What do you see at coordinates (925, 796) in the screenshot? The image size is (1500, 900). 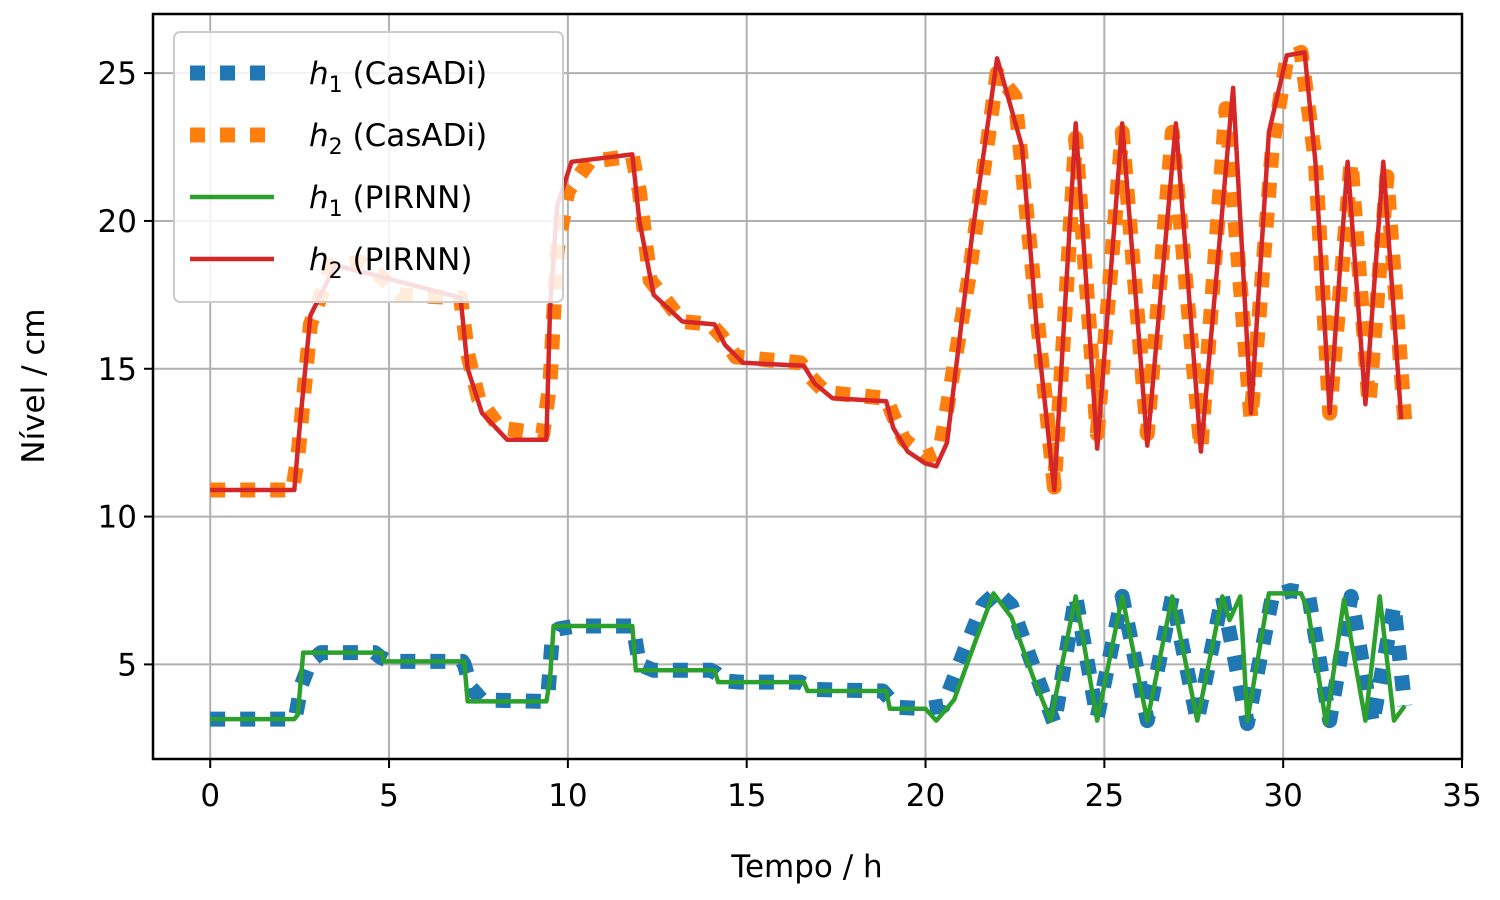 I see `x-tick-label: 20` at bounding box center [925, 796].